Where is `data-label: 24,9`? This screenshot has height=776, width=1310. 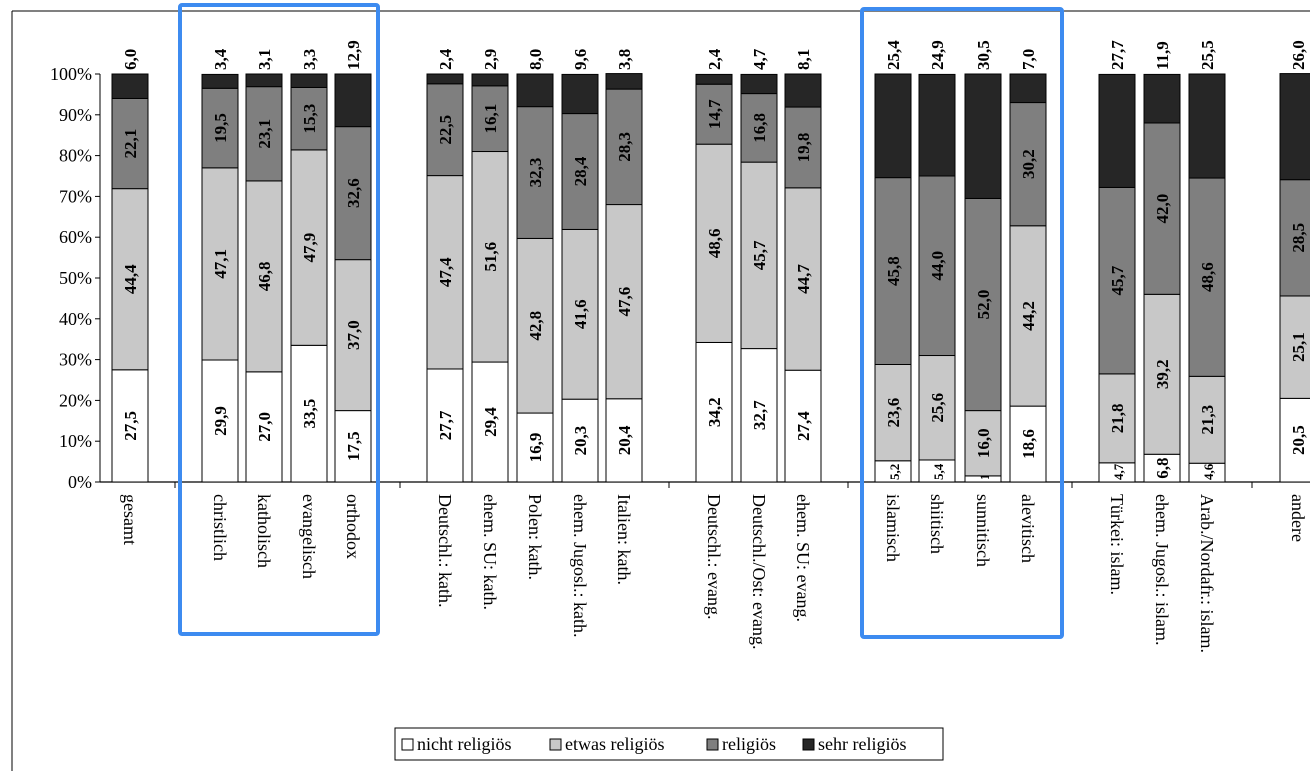
data-label: 24,9 is located at coordinates (937, 55).